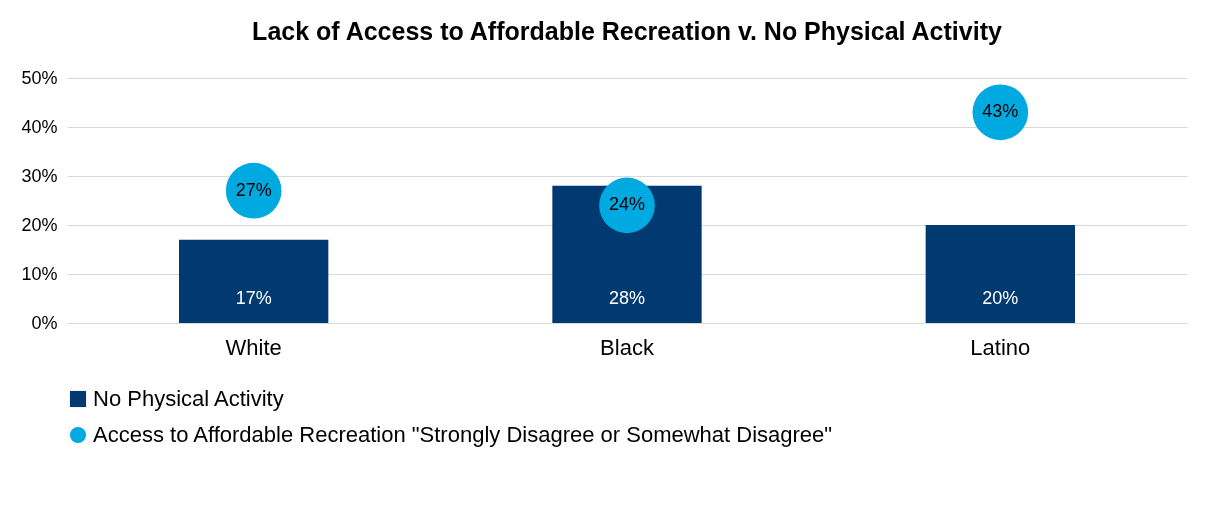 The image size is (1215, 523). I want to click on y-tick-label: 0%, so click(44, 322).